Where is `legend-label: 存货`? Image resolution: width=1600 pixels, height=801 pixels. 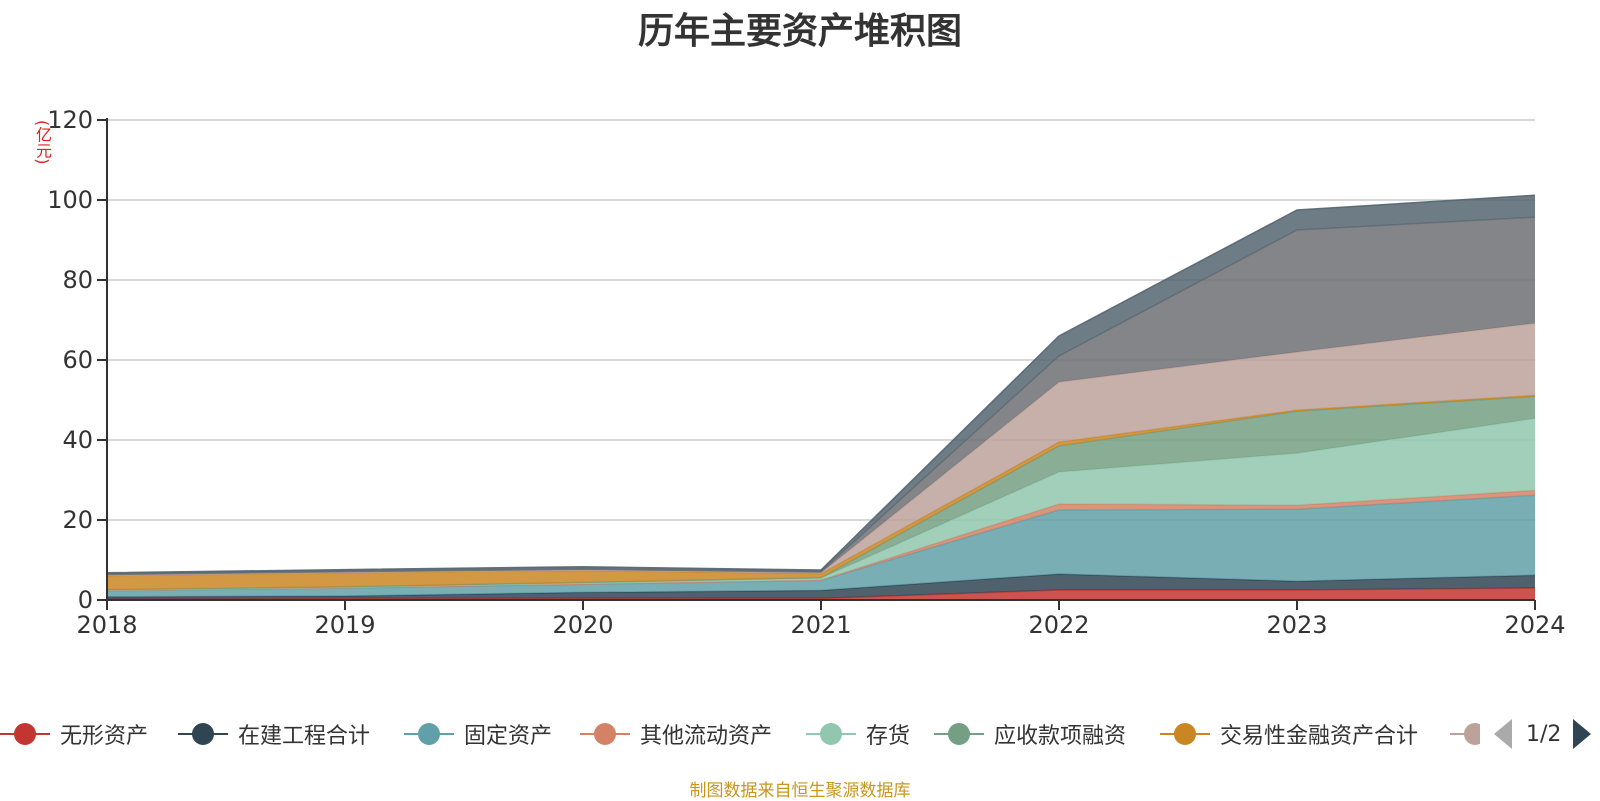
legend-label: 存货 is located at coordinates (888, 736).